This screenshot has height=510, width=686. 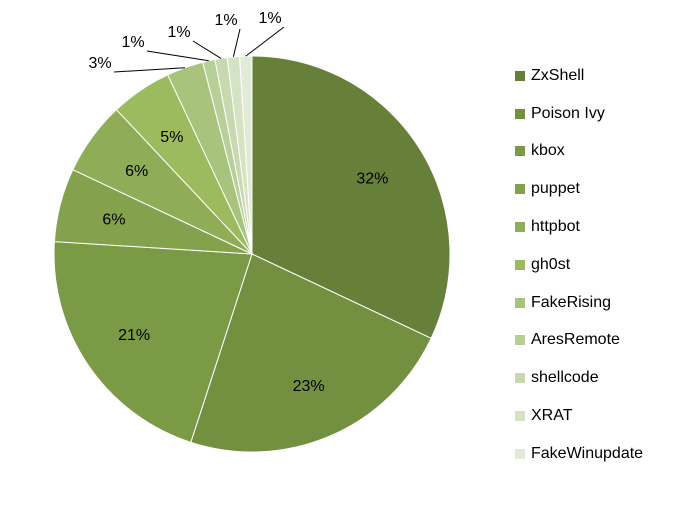 What do you see at coordinates (171, 137) in the screenshot?
I see `data-label: 5%` at bounding box center [171, 137].